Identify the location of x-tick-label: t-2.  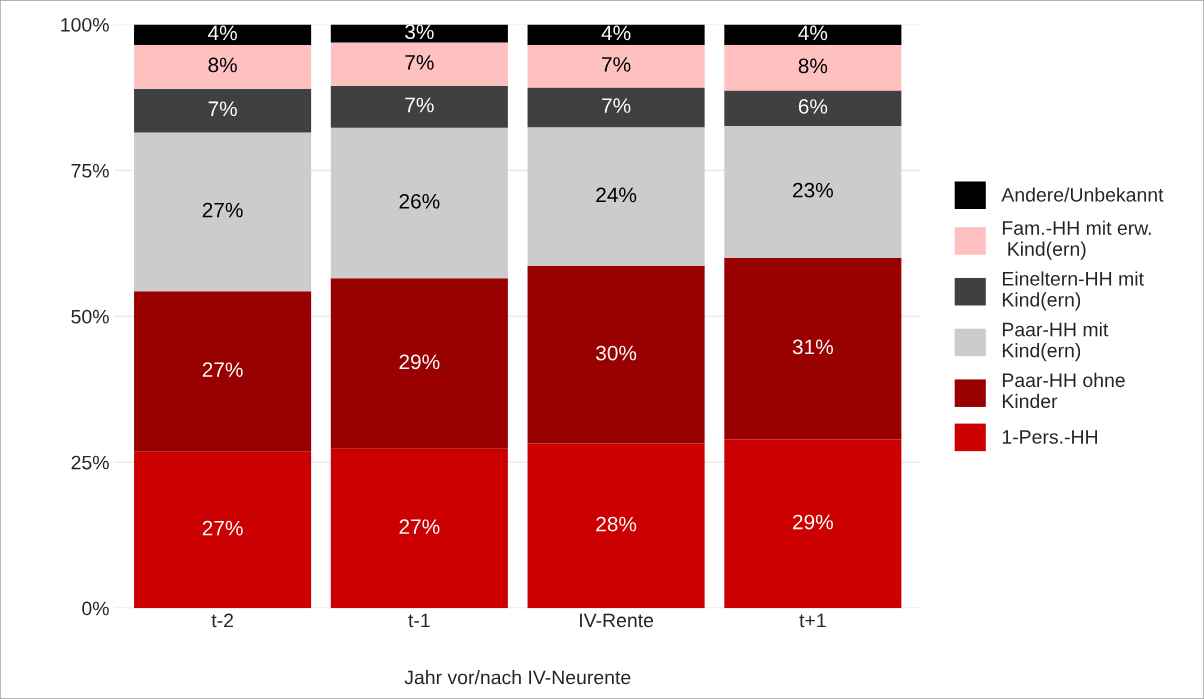
(222, 620).